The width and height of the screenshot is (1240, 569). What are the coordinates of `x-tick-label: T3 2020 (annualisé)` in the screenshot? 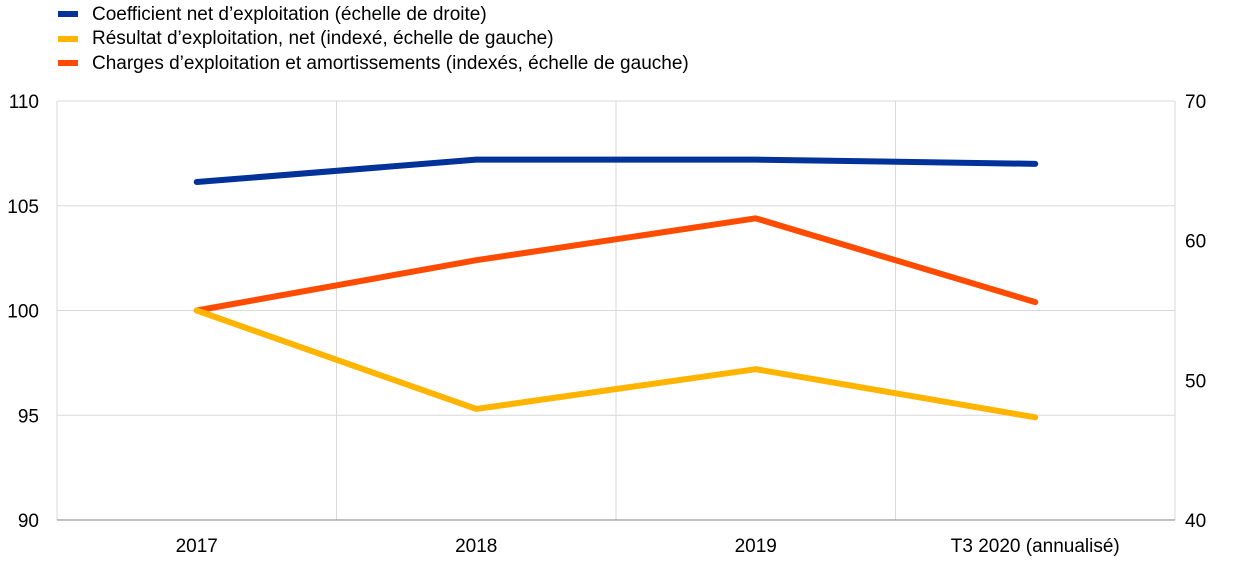 It's located at (1035, 546).